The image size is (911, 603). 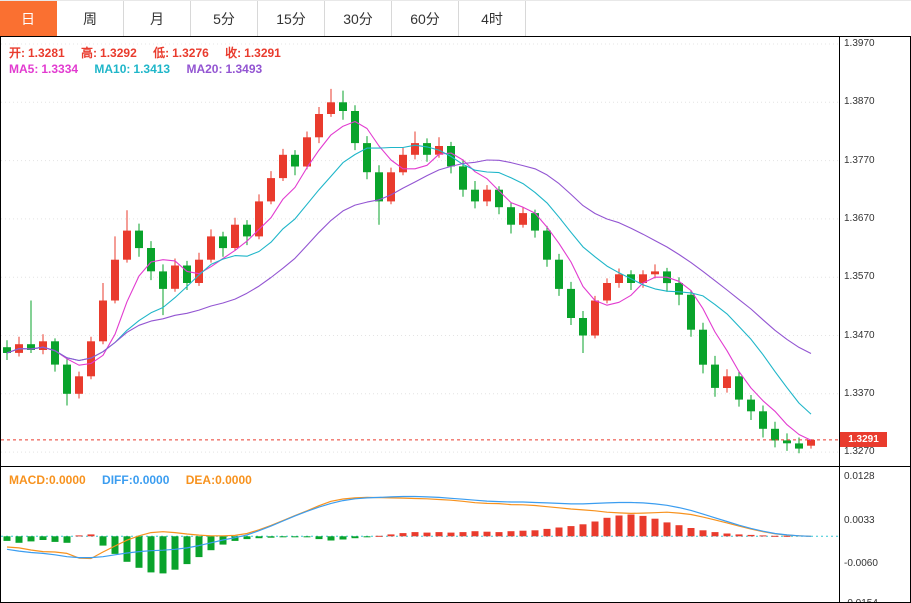 I want to click on ma20-readout: MA20: 1.3493, so click(x=224, y=69).